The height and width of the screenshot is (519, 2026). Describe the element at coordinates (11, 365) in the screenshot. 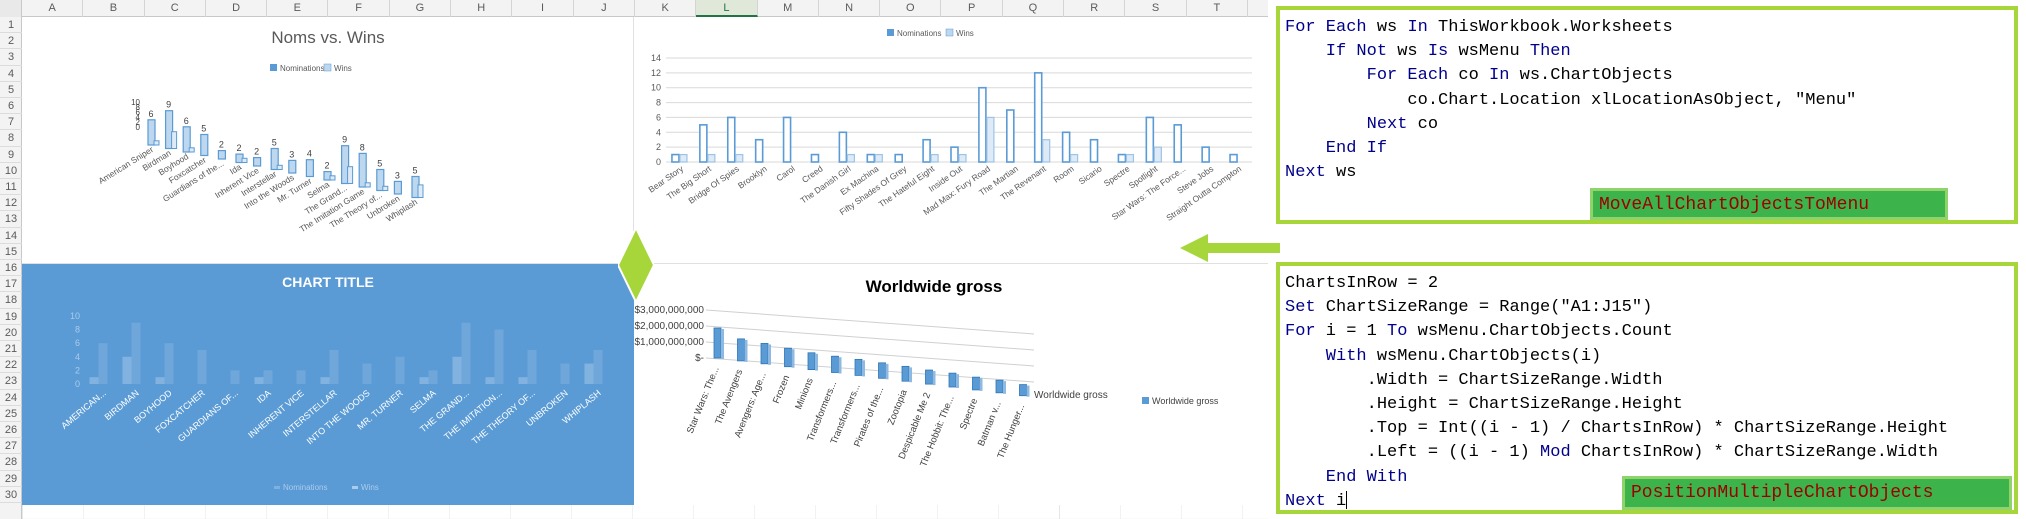

I see `row-header-22: 22` at that location.